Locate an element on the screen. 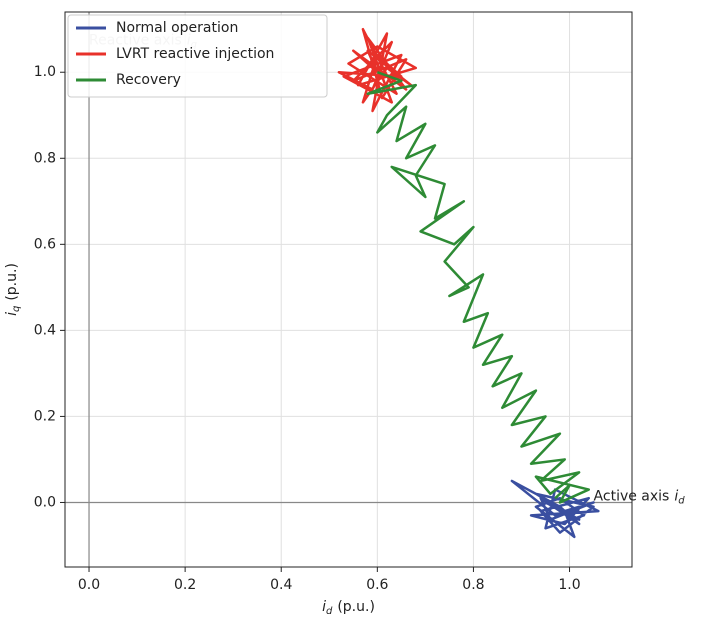 The width and height of the screenshot is (703, 621). y-tick-label: 0.0 is located at coordinates (45, 502).